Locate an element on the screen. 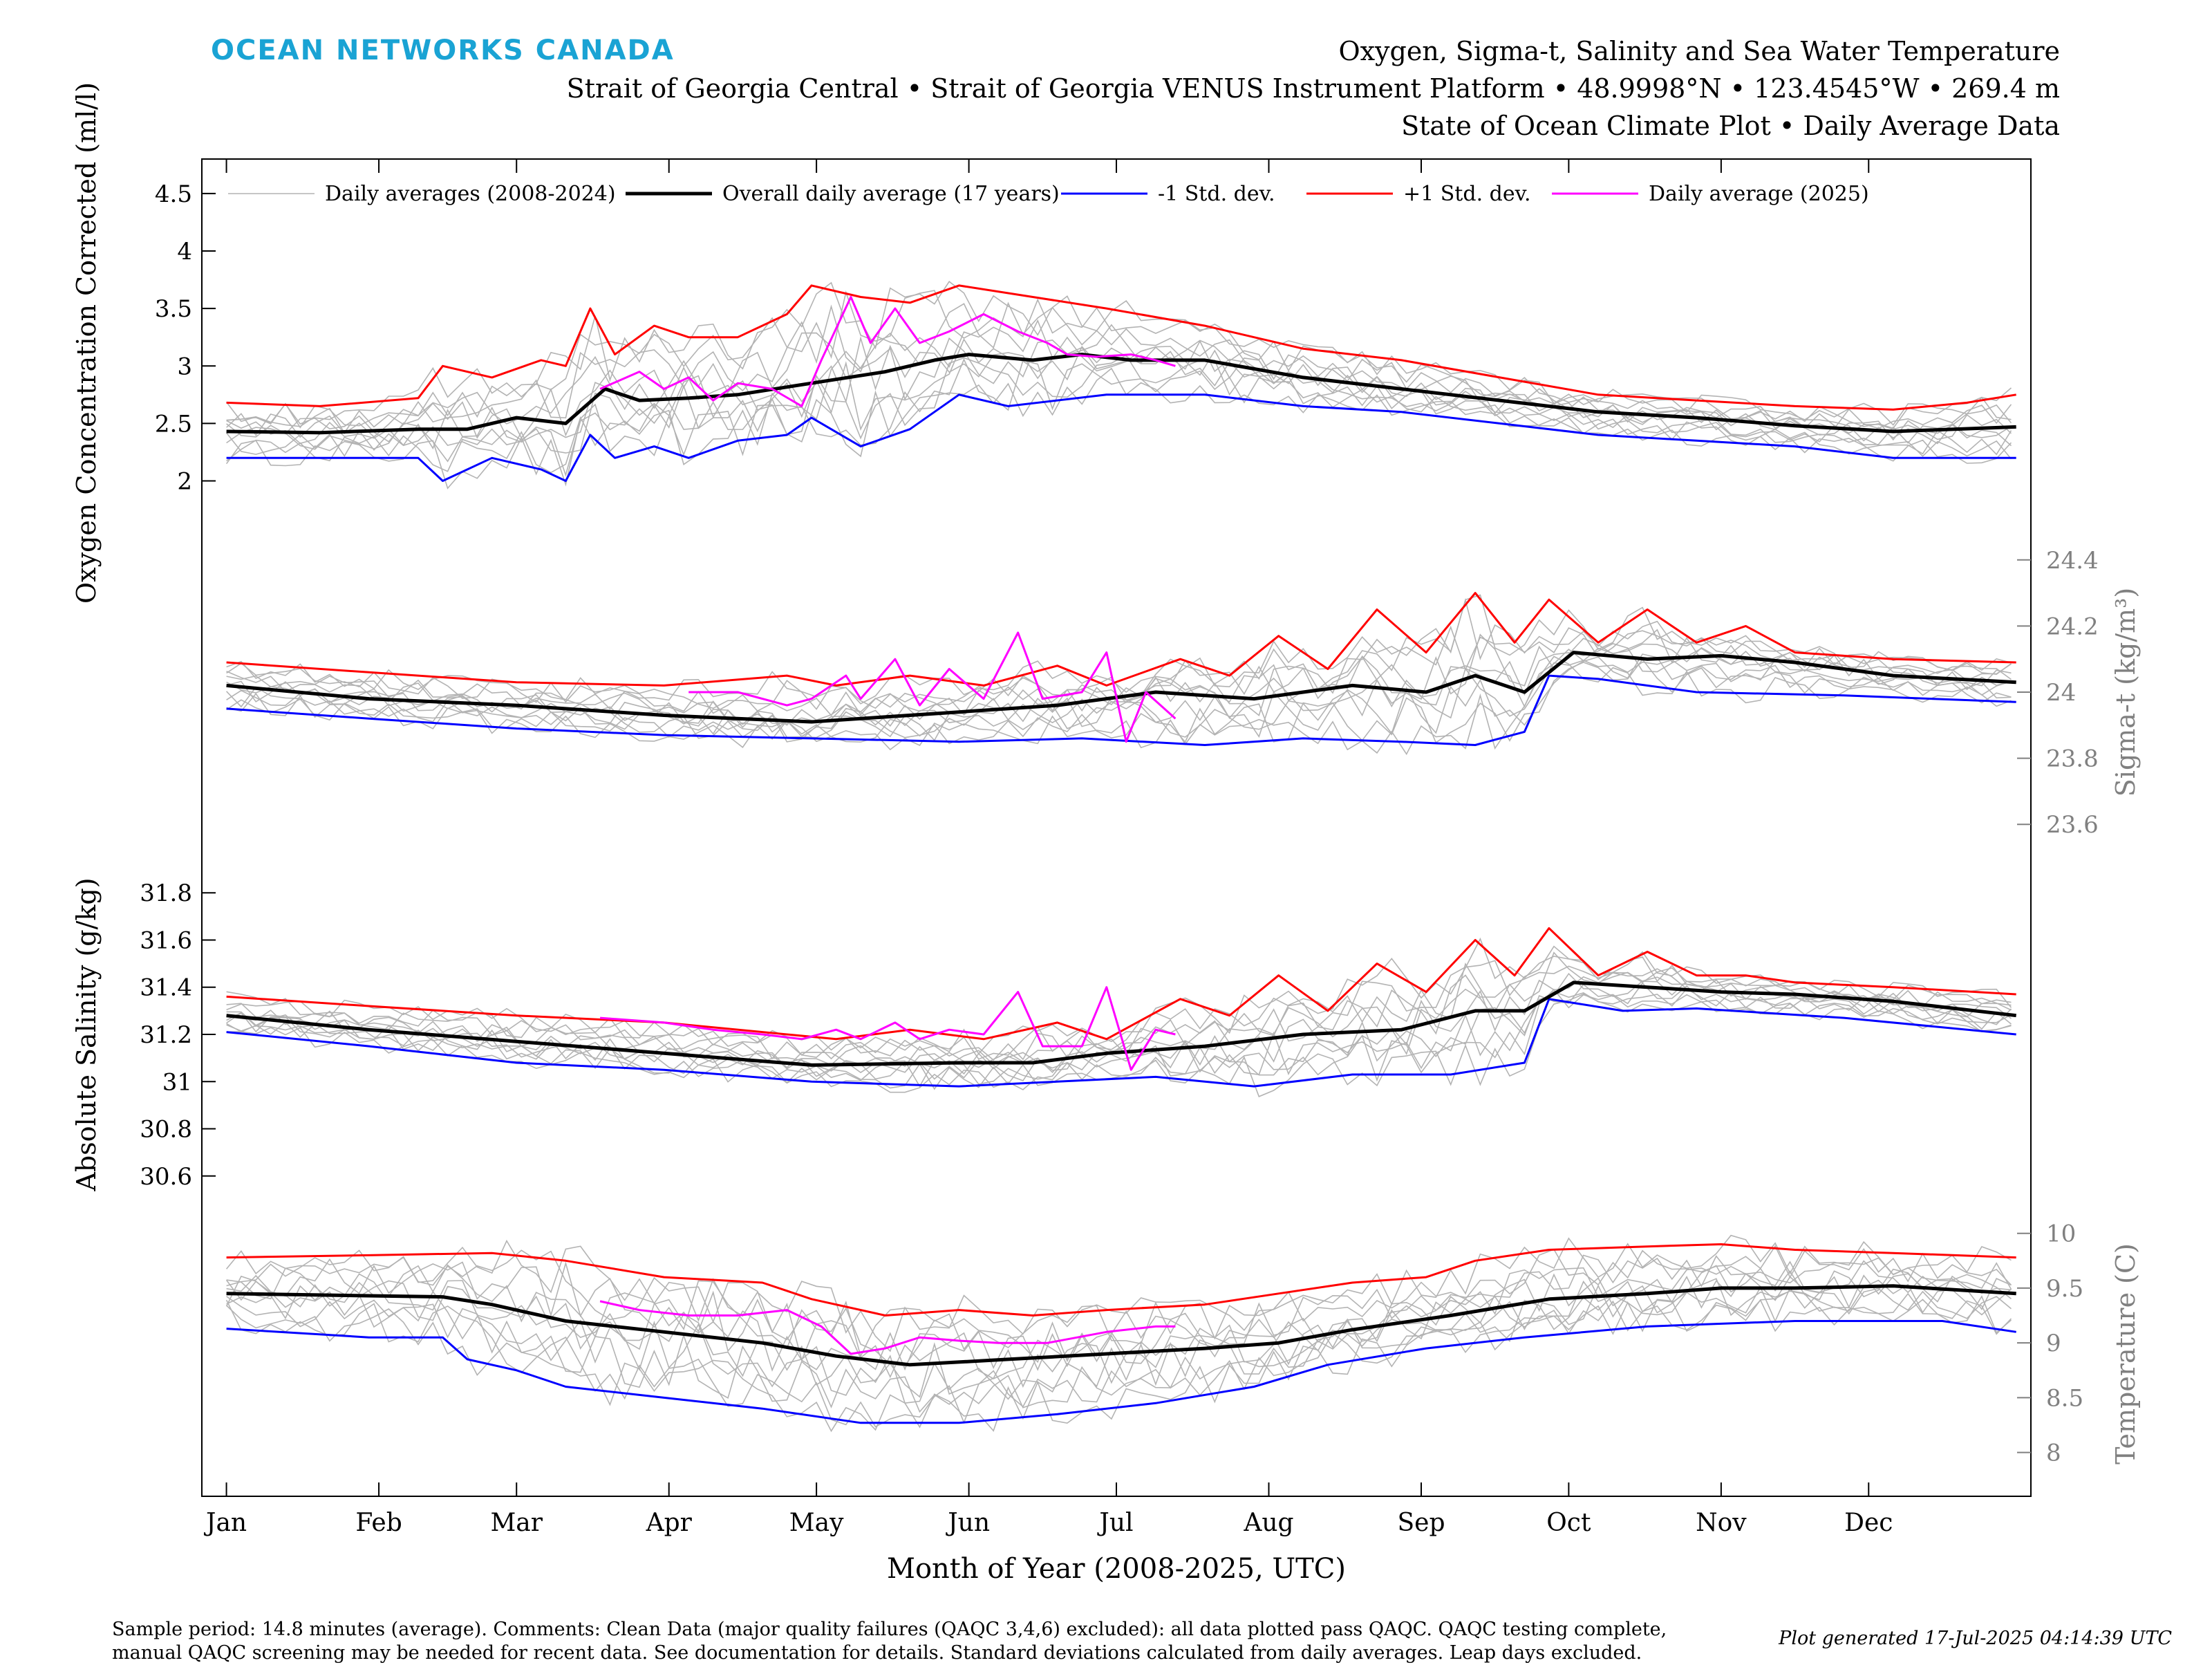 The image size is (2212, 1665). x-tick-label: Jul is located at coordinates (1114, 1523).